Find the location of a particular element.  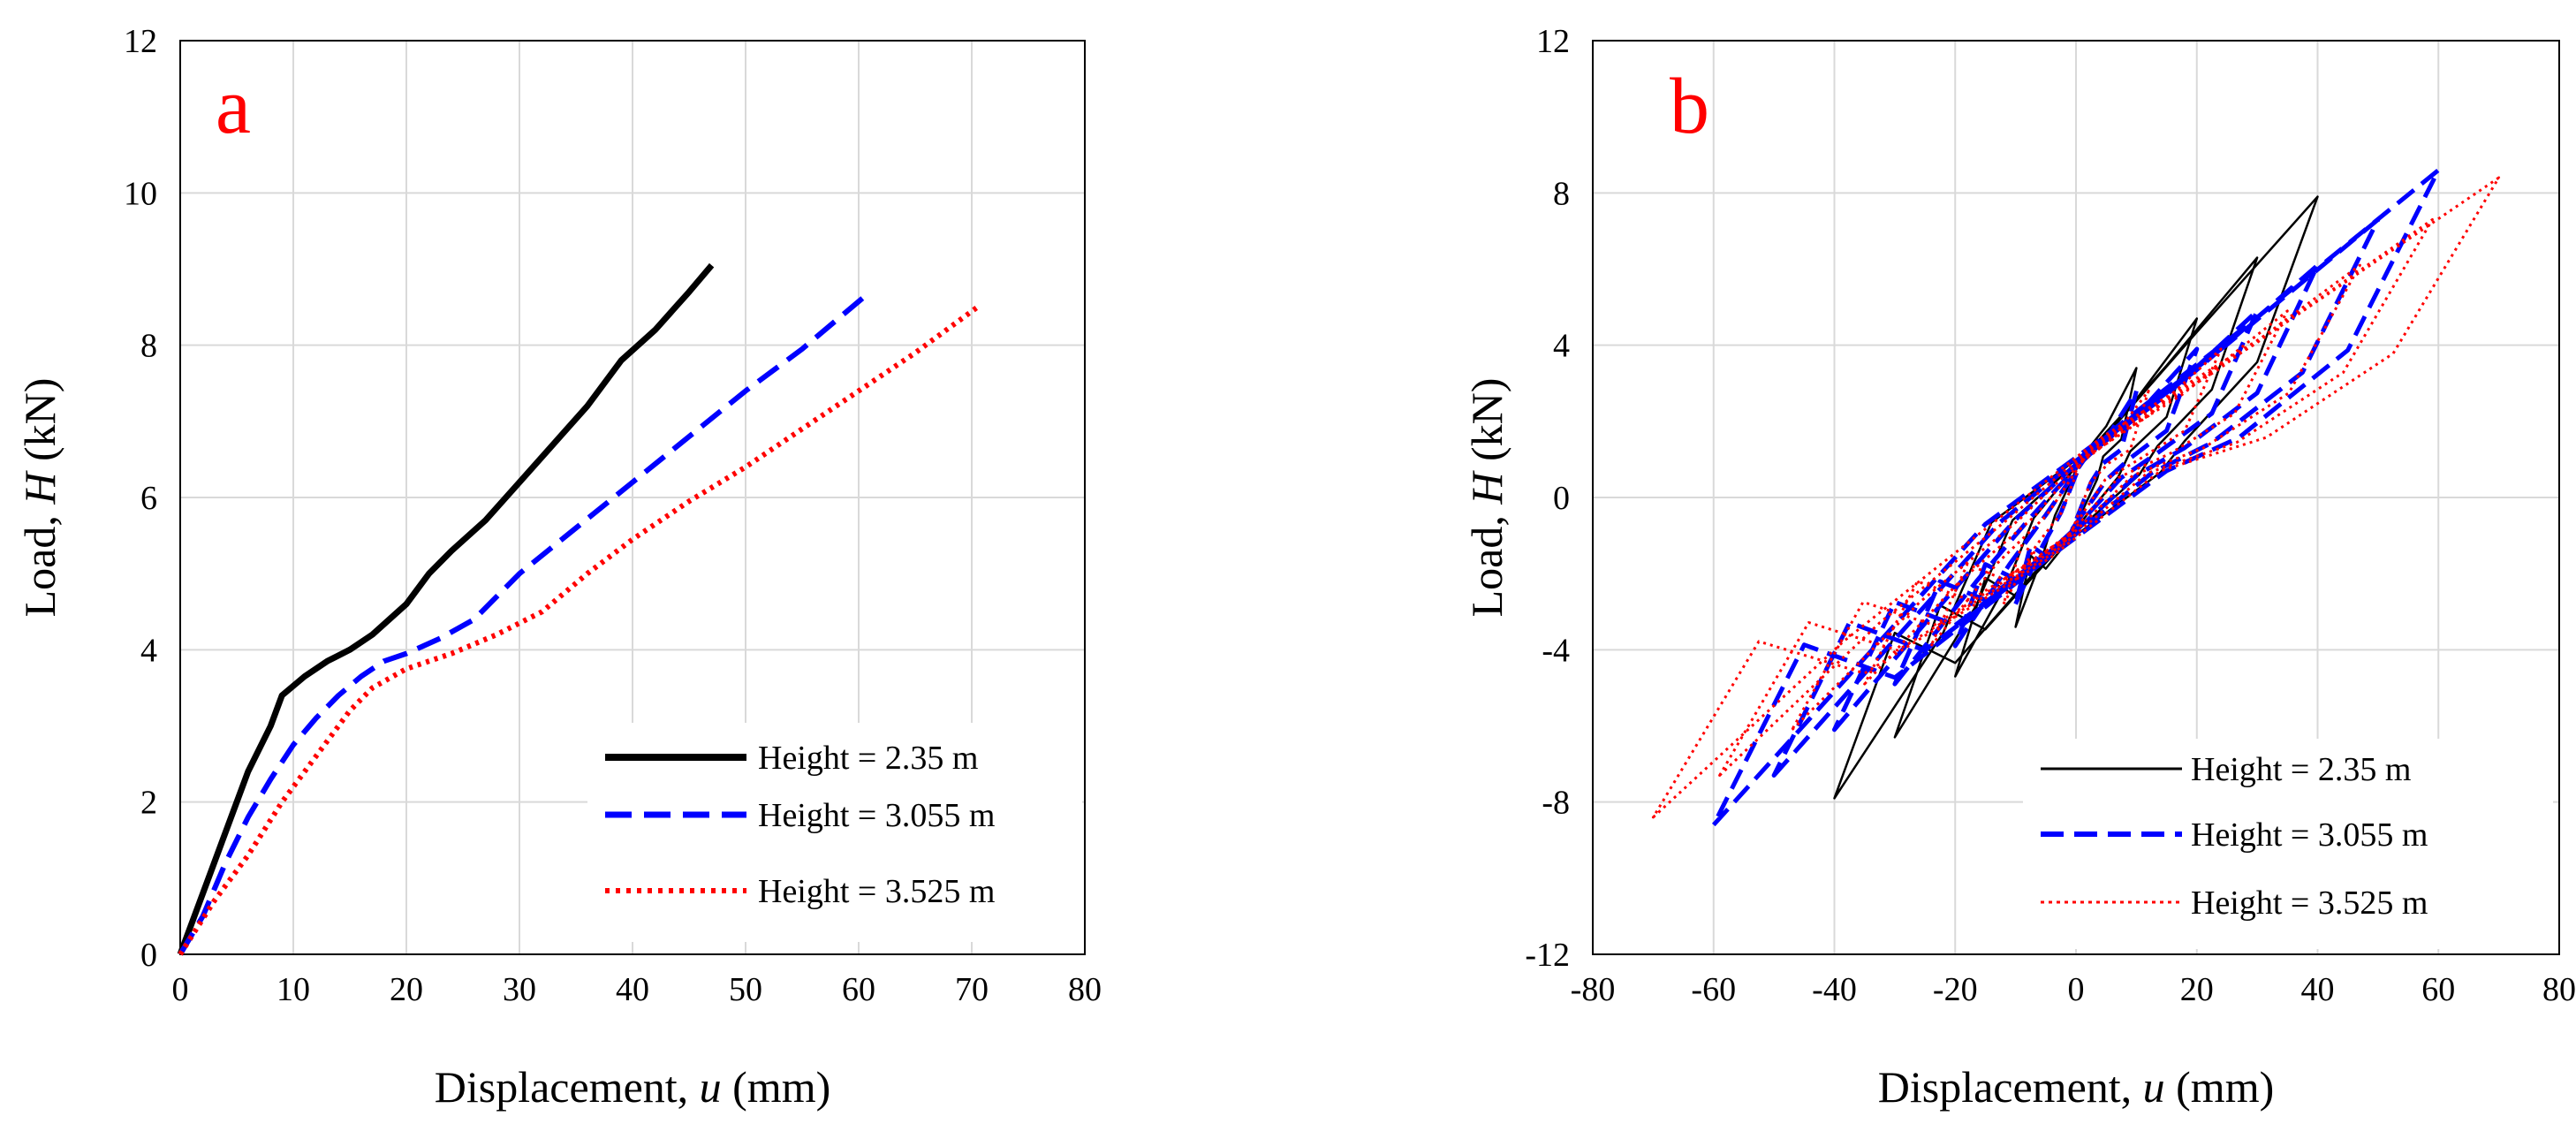

panel-b-y-tick-label: -4 is located at coordinates (1556, 650).